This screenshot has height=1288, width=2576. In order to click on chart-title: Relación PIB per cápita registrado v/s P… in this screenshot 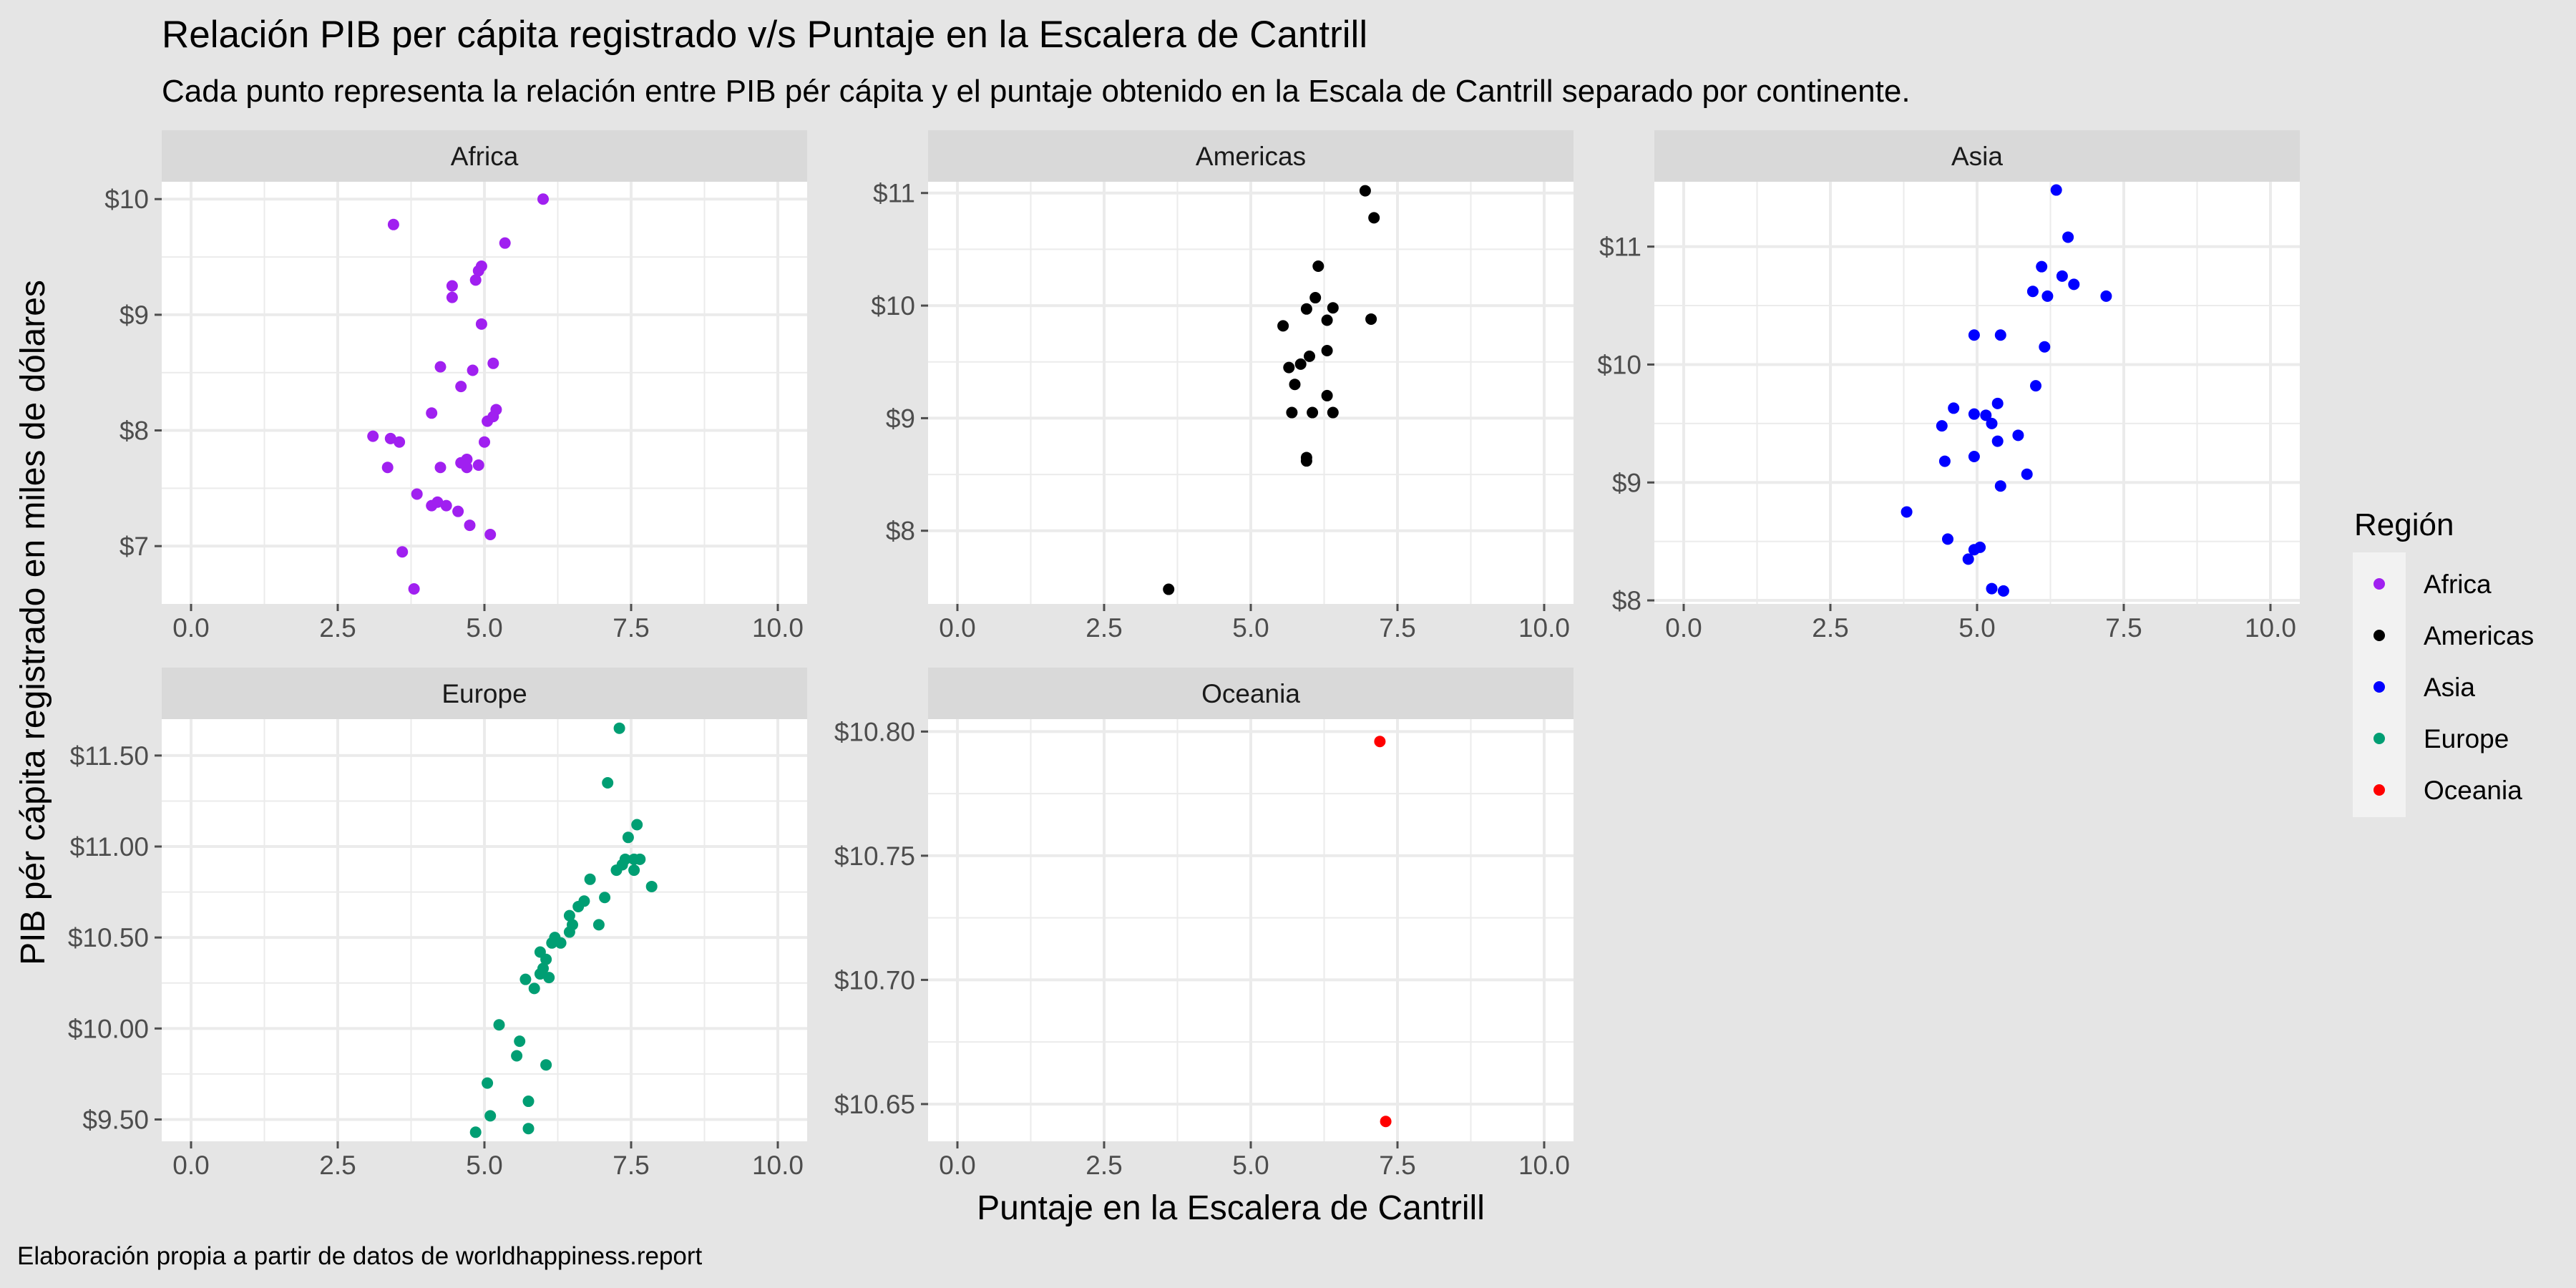, I will do `click(764, 35)`.